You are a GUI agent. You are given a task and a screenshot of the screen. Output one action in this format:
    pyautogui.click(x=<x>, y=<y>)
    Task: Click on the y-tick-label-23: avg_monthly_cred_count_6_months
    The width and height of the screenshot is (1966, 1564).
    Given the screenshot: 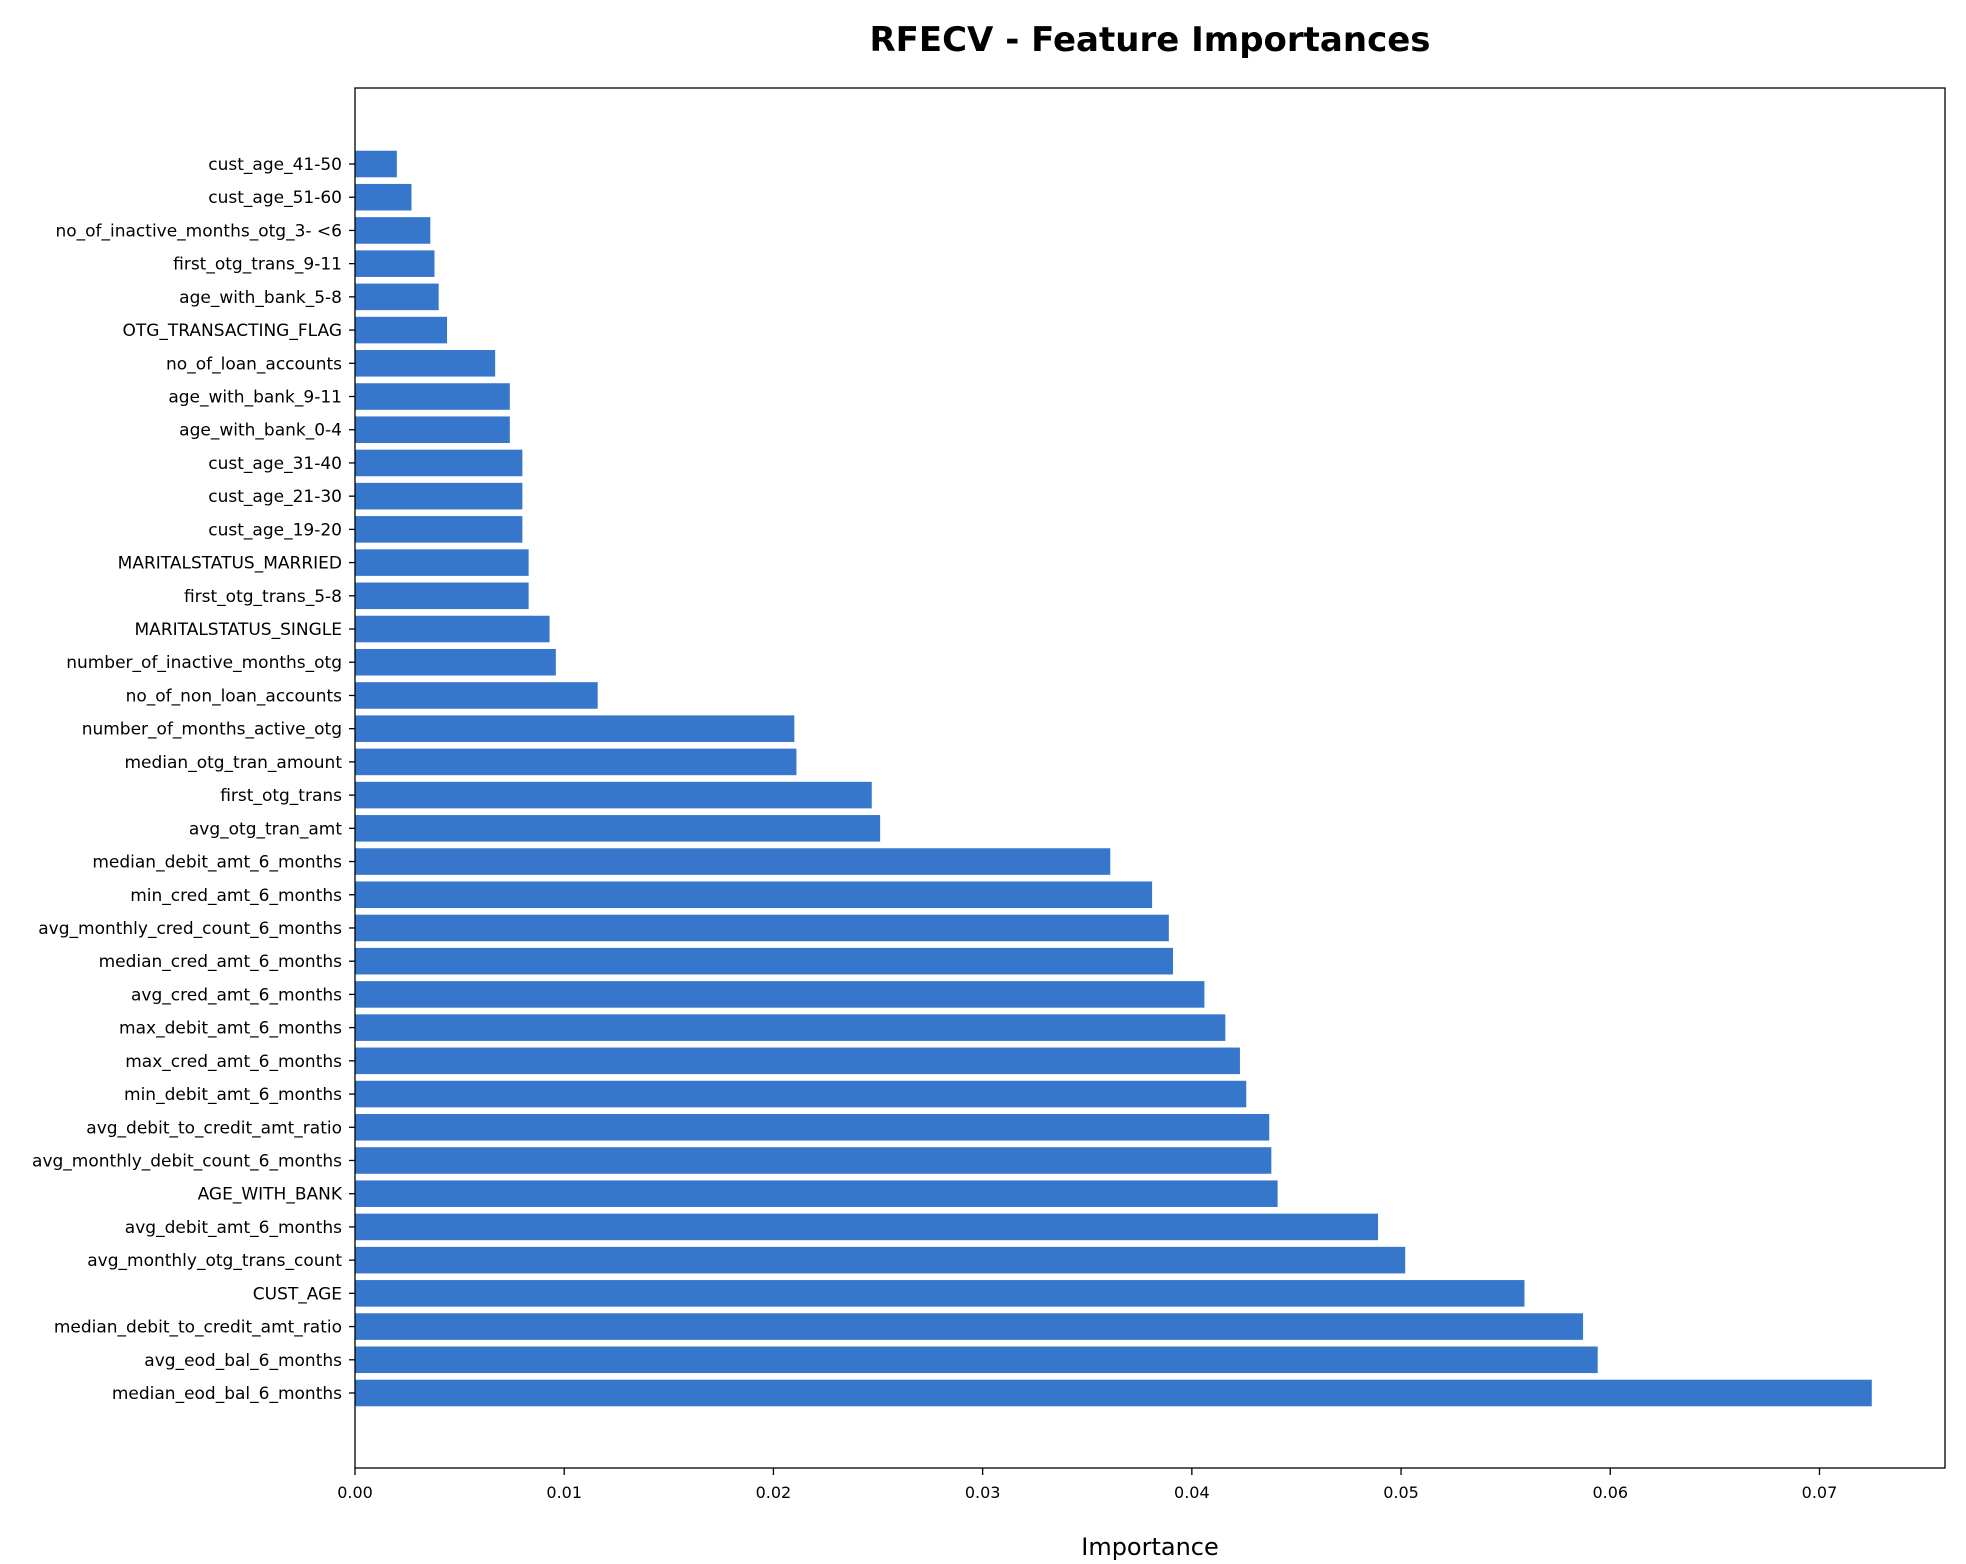 What is the action you would take?
    pyautogui.click(x=190, y=929)
    